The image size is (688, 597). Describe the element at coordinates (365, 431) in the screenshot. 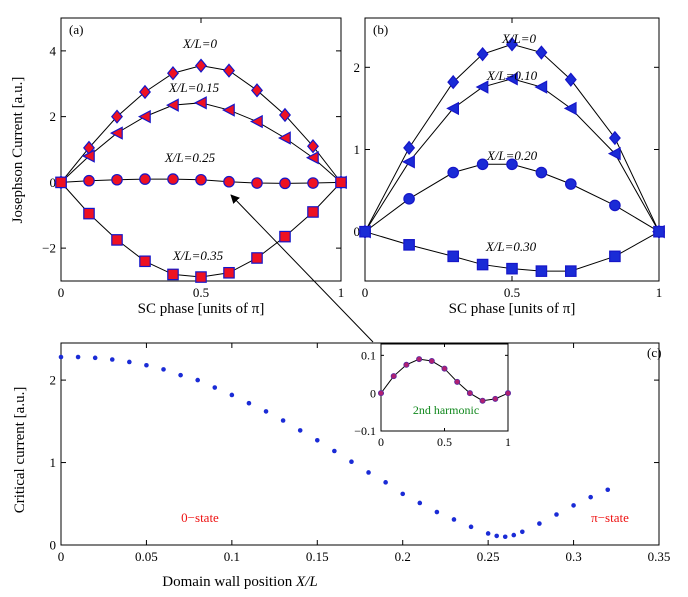

I see `y-tick-label: −0.1` at that location.